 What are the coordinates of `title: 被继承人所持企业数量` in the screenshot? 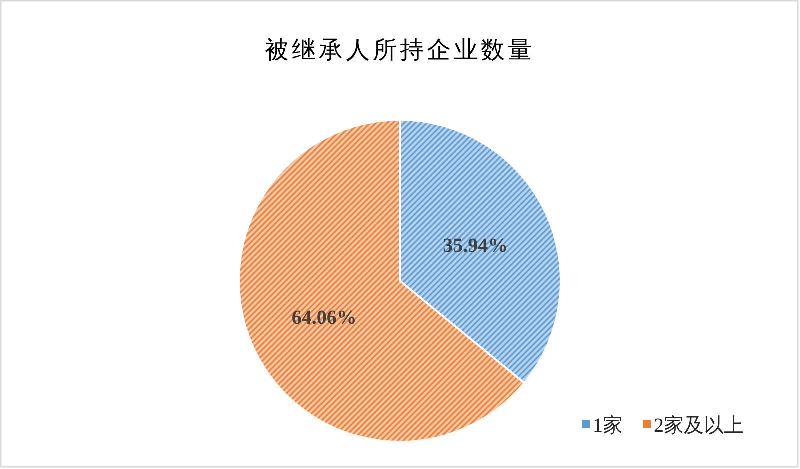 It's located at (400, 50).